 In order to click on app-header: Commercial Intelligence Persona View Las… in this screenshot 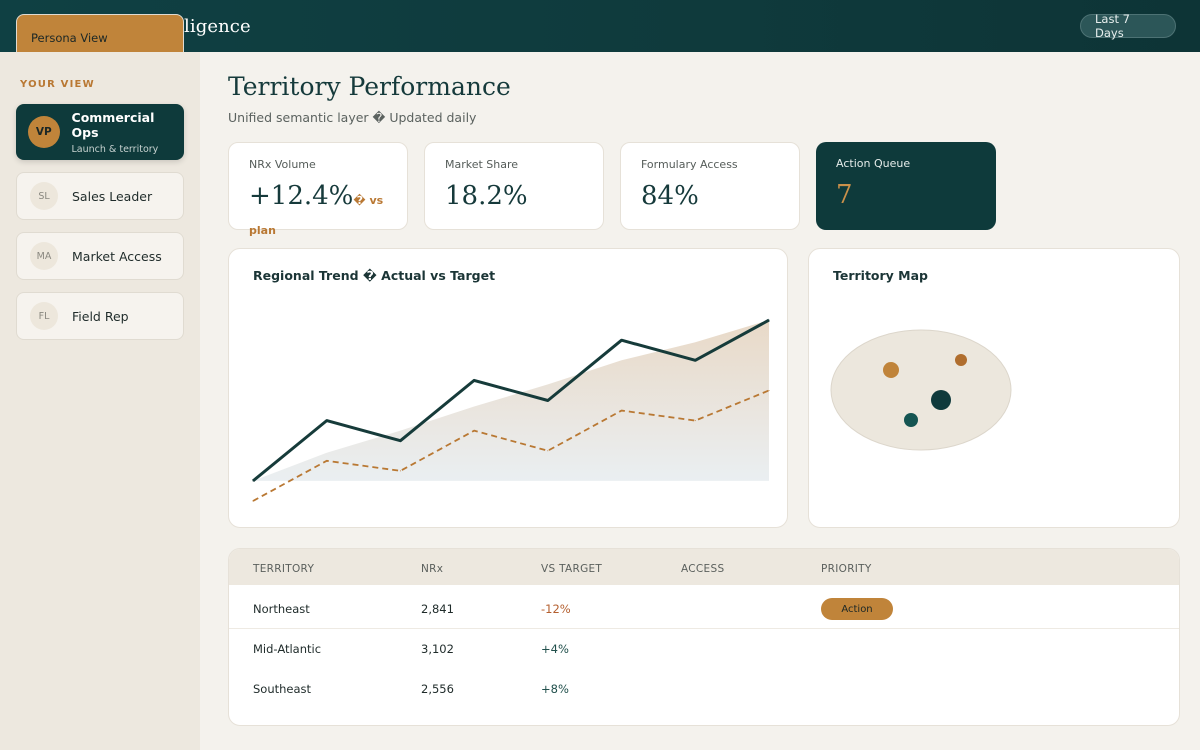, I will do `click(600, 31)`.